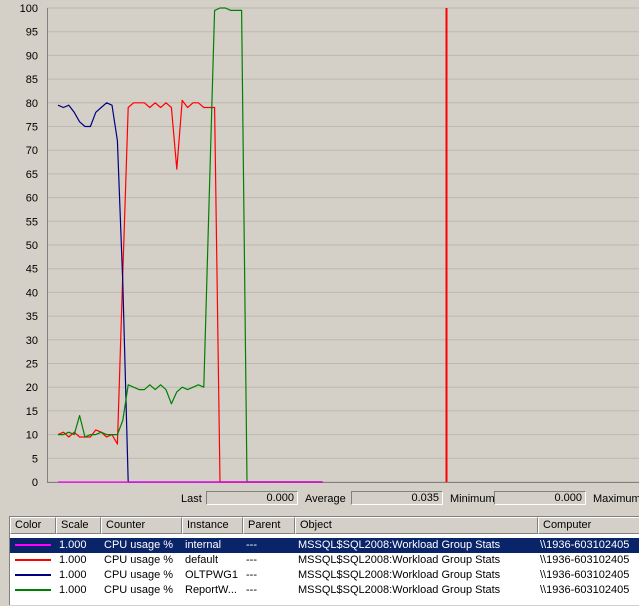 The width and height of the screenshot is (639, 606). Describe the element at coordinates (588, 525) in the screenshot. I see `column-header-computer: Computer` at that location.